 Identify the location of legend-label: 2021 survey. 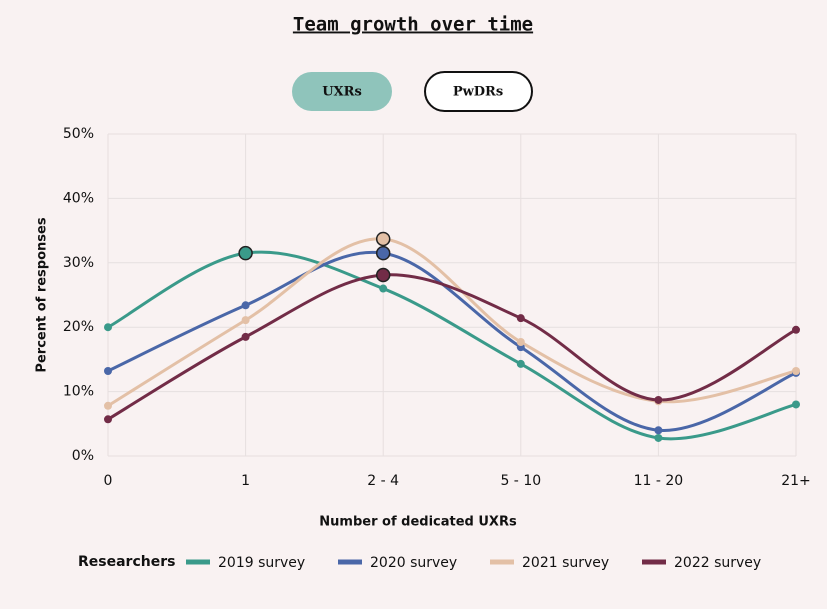
(565, 563).